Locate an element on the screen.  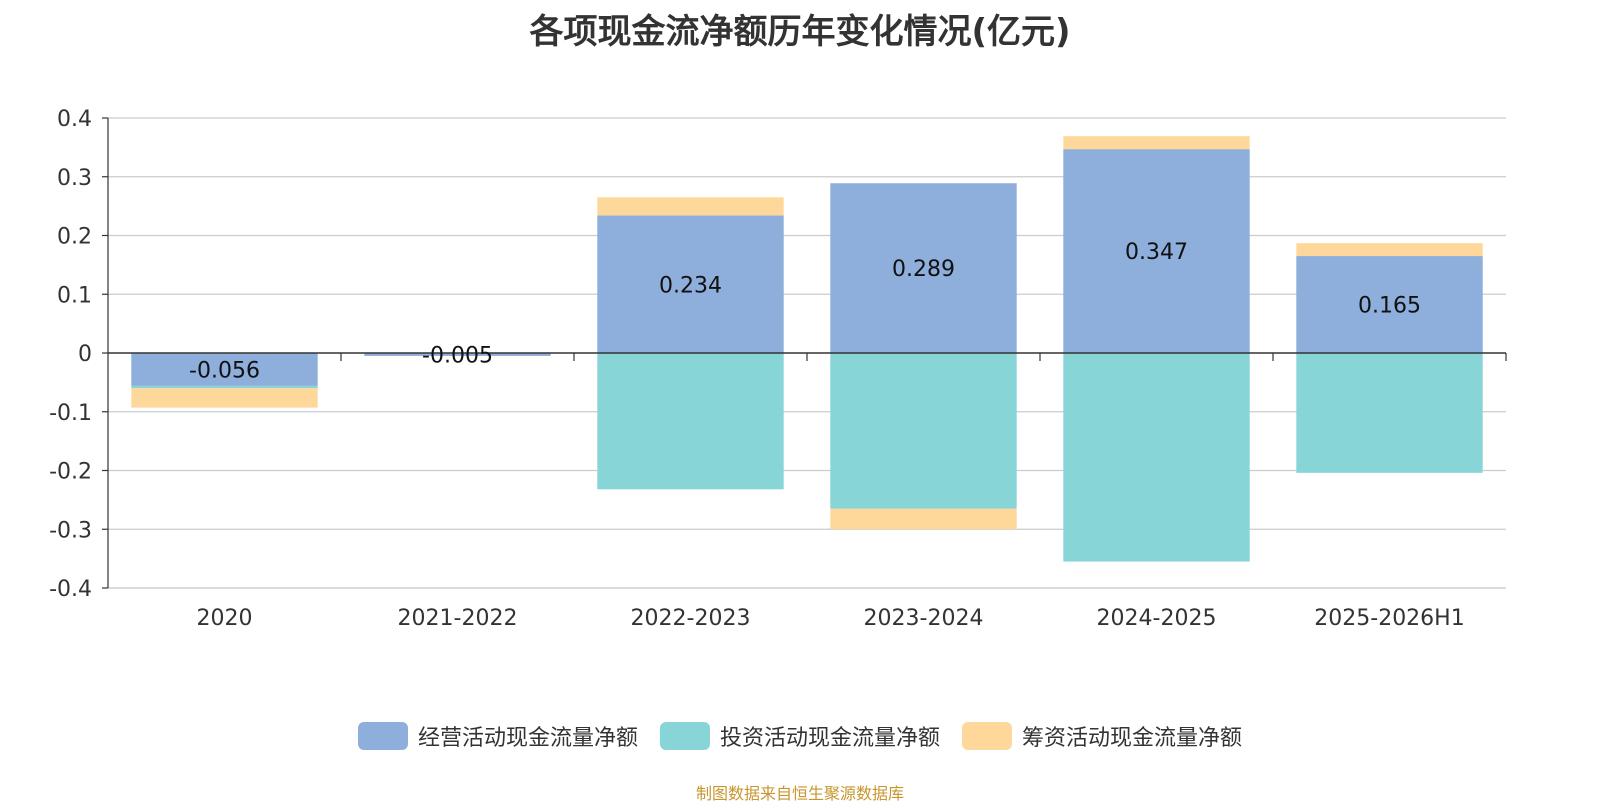
legend-swatch-operating is located at coordinates (382, 736).